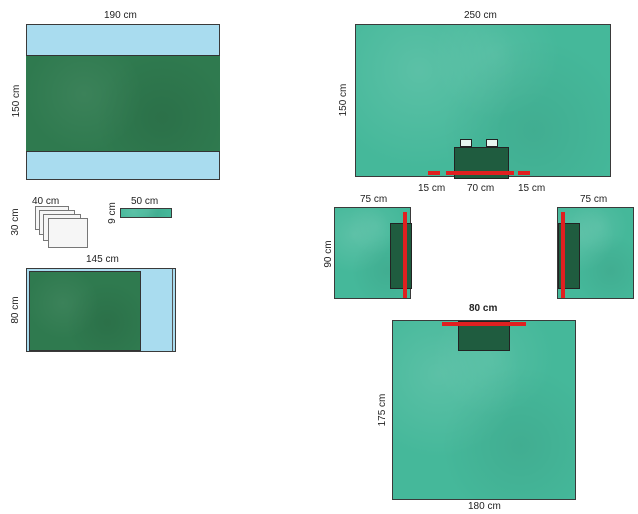  I want to click on tube-holder-left-icon, so click(466, 143).